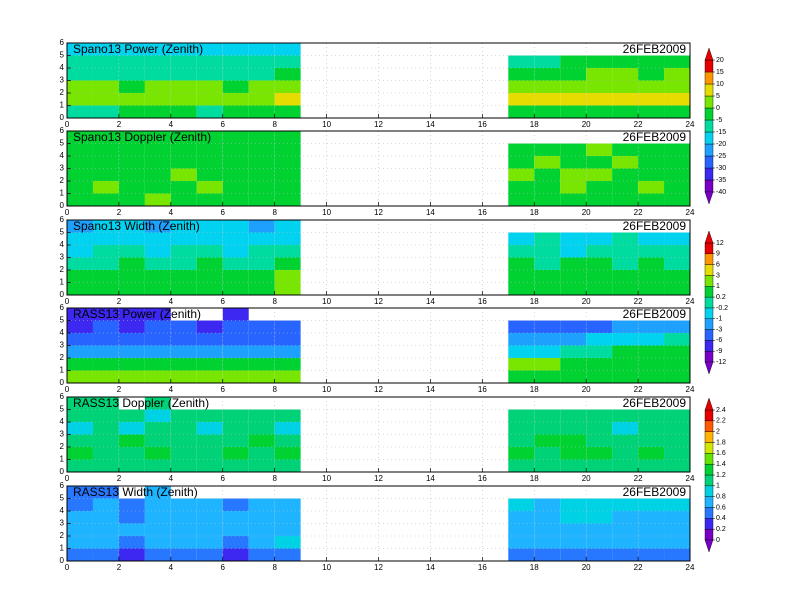 This screenshot has height=612, width=792. I want to click on panel-title: RASS13 Width (Zenith), so click(135, 492).